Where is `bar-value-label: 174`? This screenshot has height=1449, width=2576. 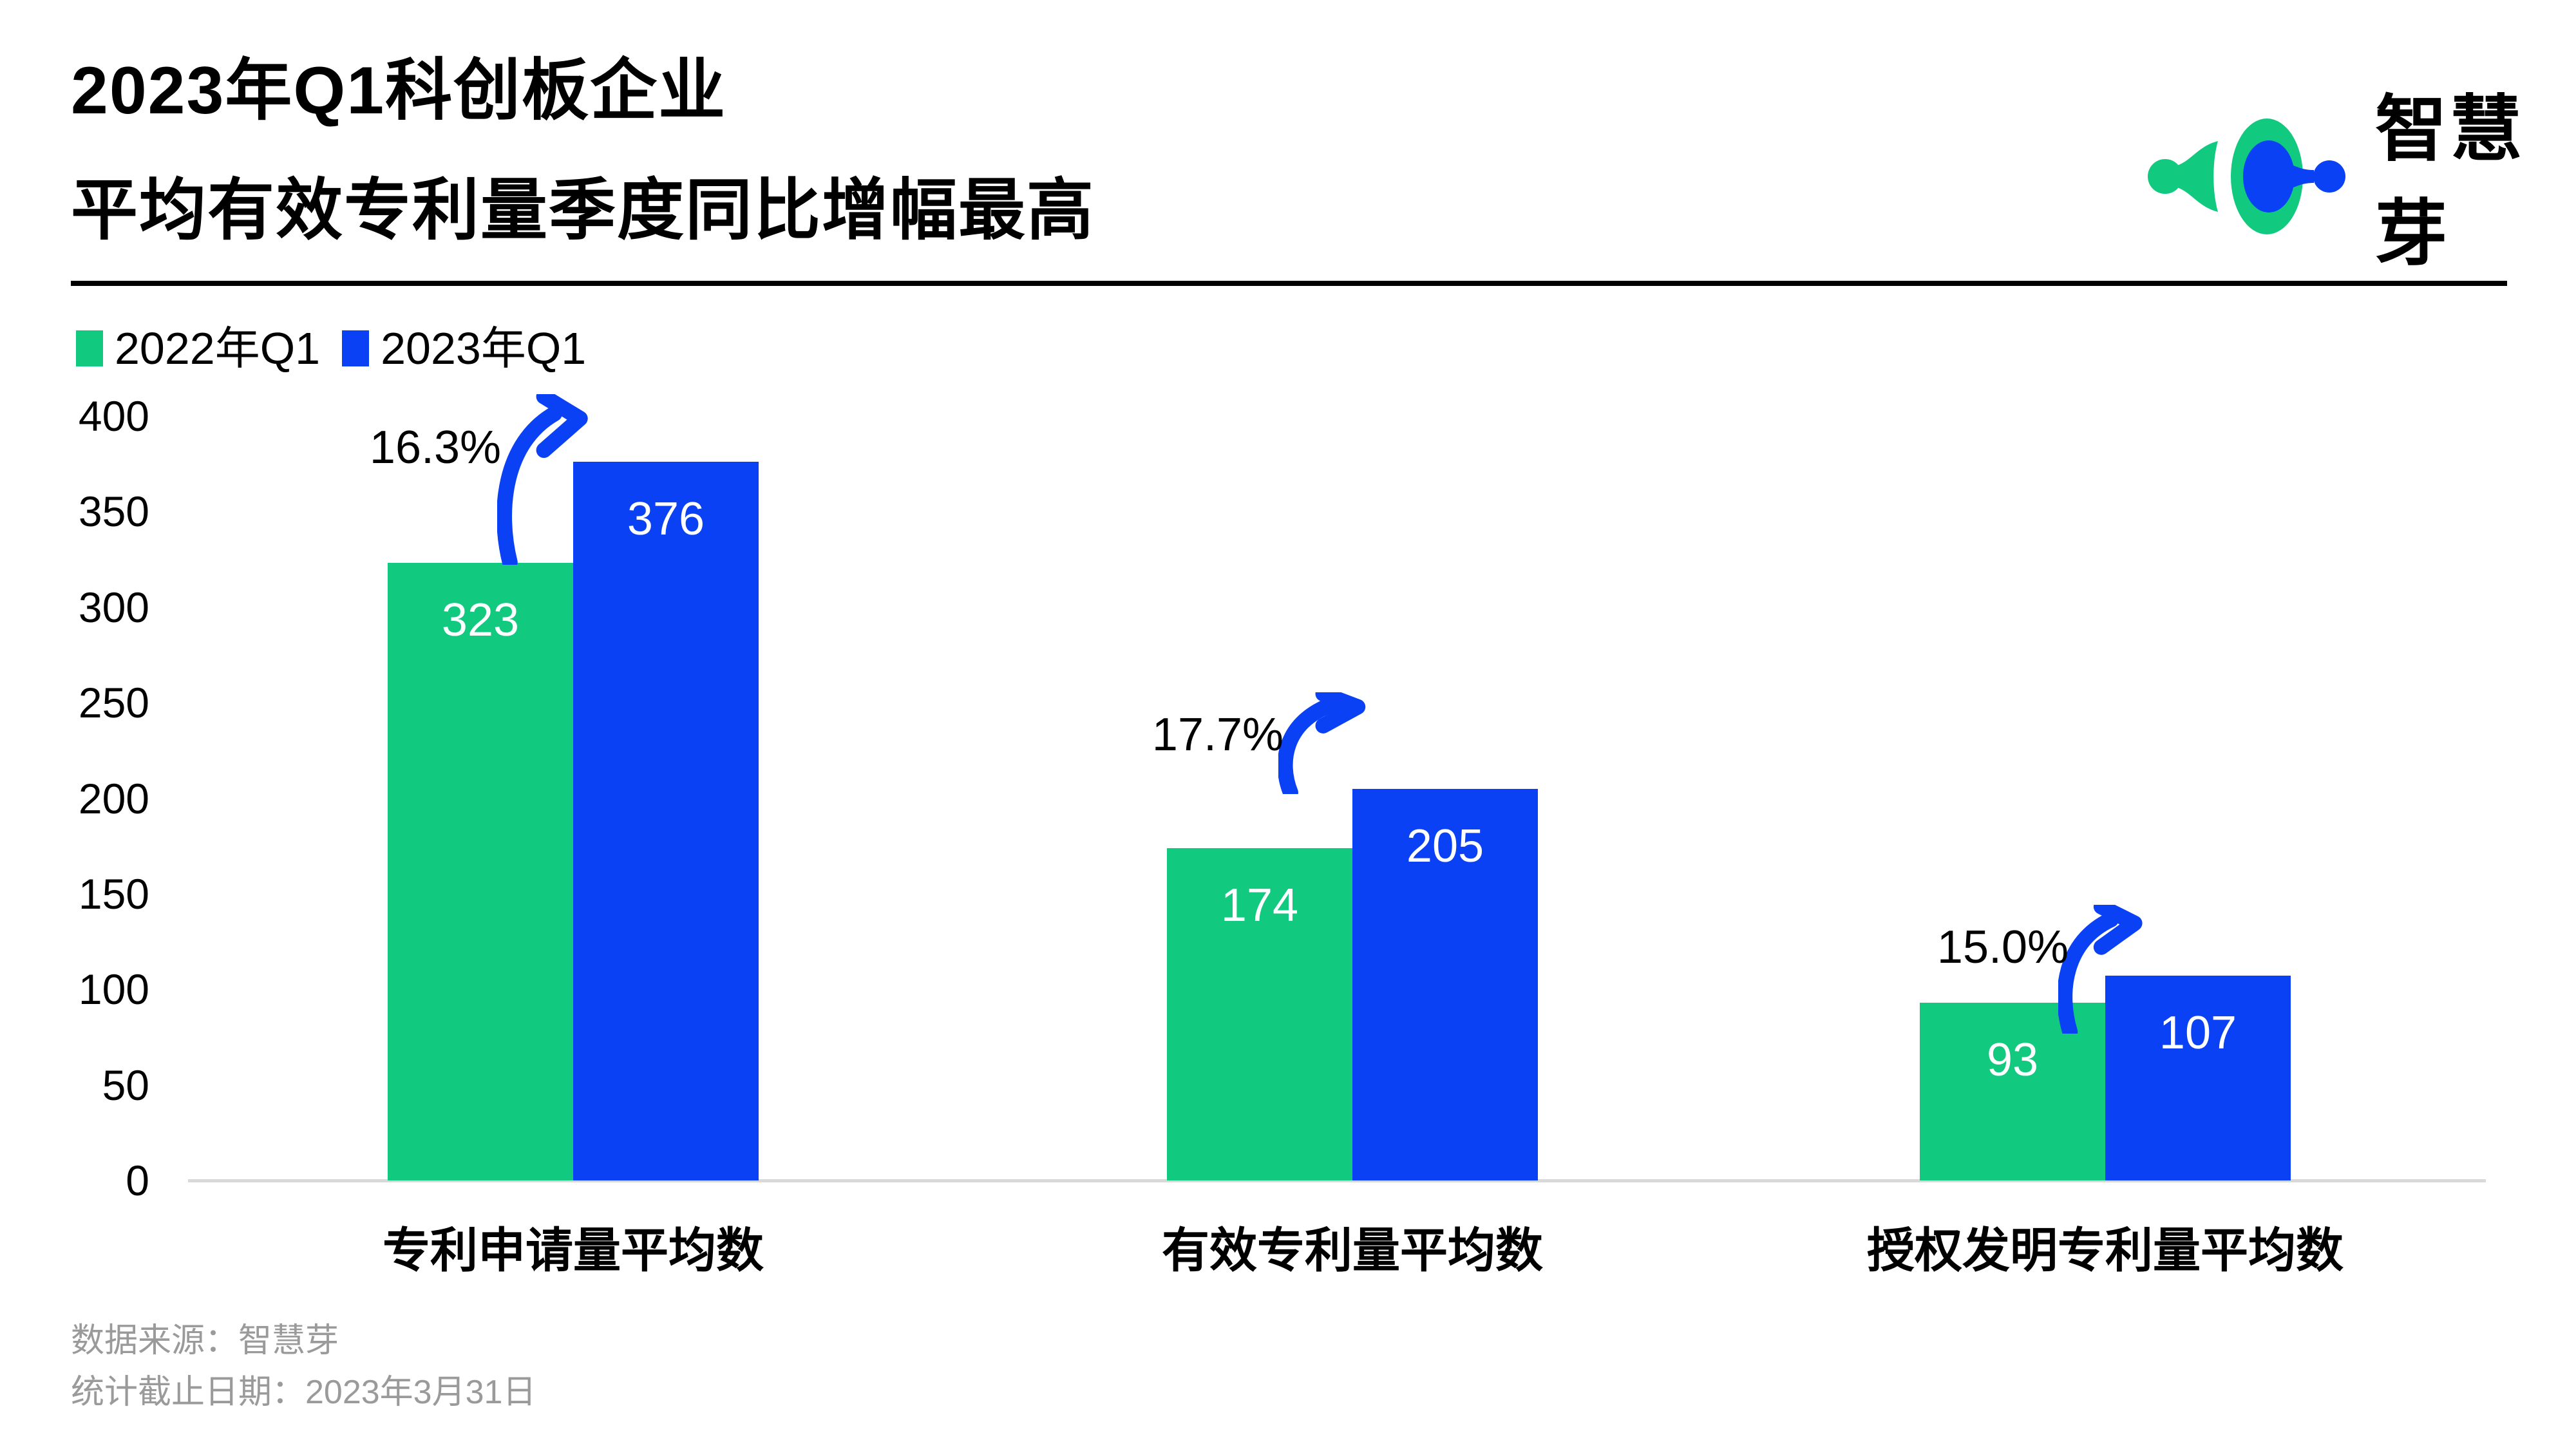
bar-value-label: 174 is located at coordinates (1259, 906).